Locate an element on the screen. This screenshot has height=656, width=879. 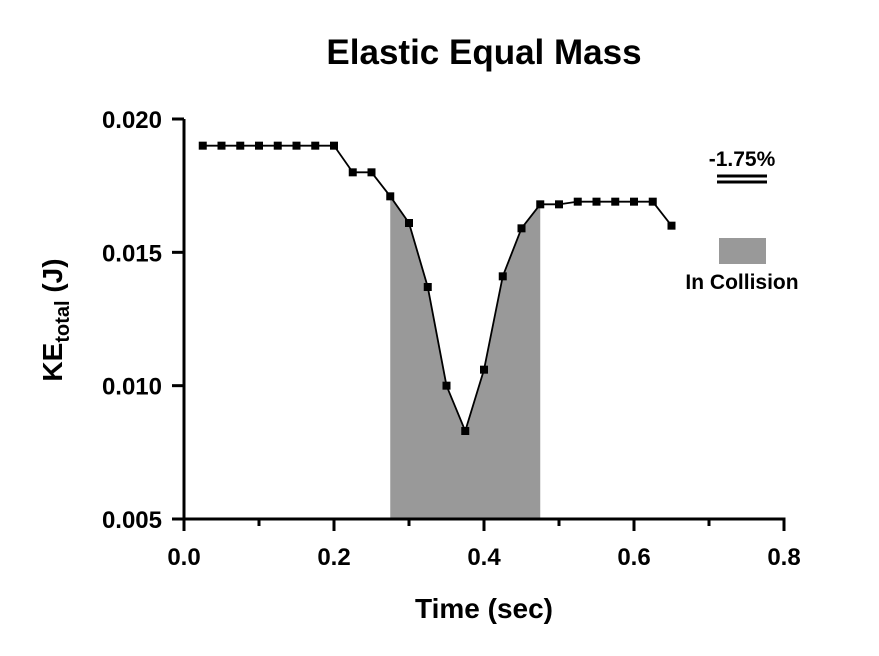
collision-region is located at coordinates (465, 358).